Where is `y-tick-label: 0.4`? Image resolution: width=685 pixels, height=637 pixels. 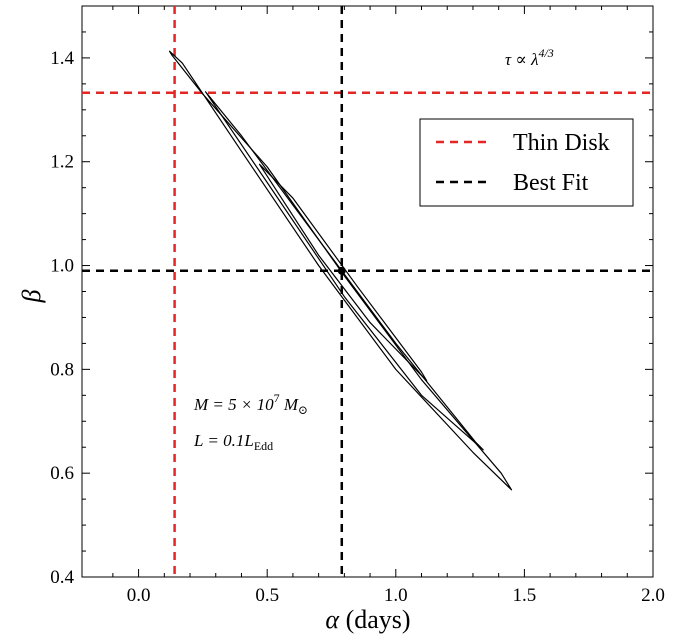 y-tick-label: 0.4 is located at coordinates (62, 577).